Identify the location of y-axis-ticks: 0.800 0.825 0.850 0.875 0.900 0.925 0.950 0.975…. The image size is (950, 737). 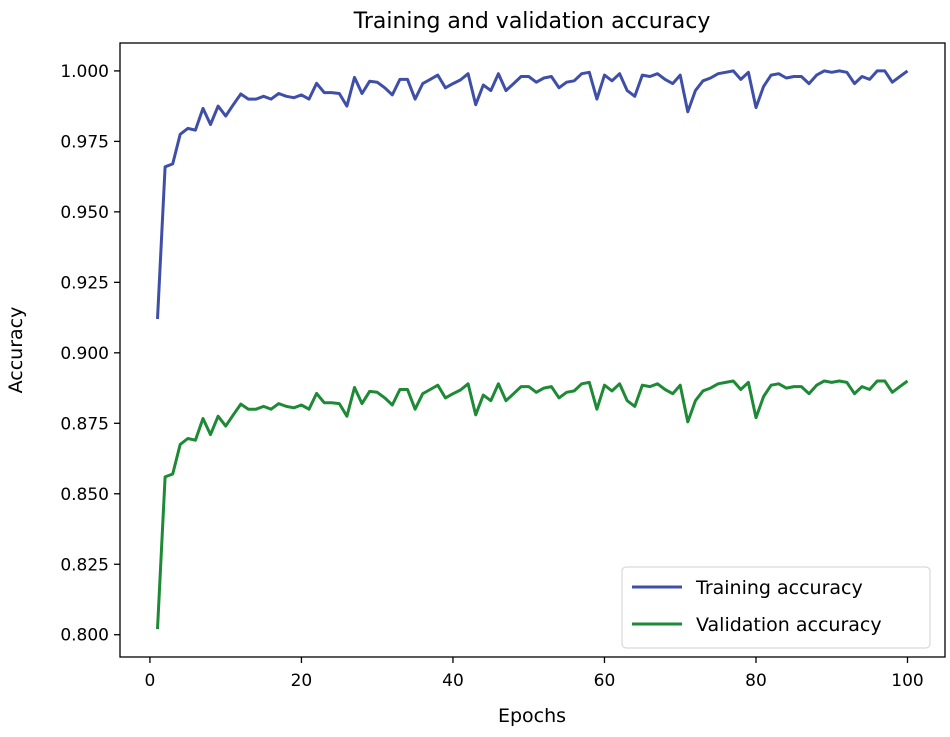
(90, 354).